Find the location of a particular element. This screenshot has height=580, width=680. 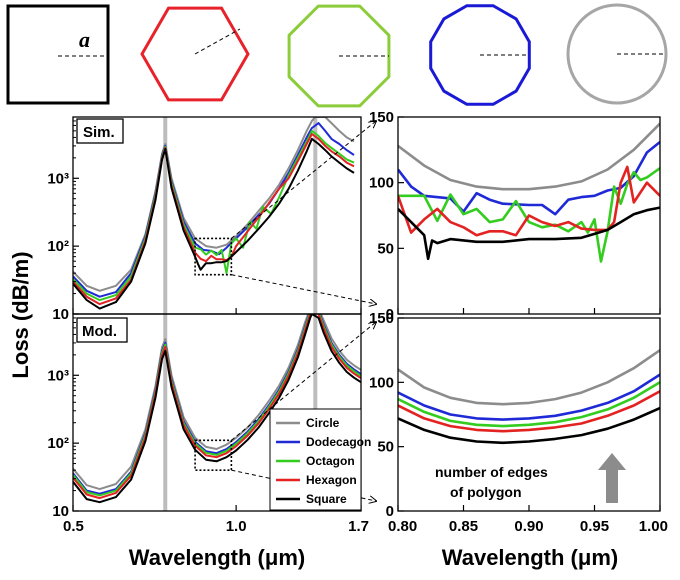

sim-tag-box is located at coordinates (100, 131).